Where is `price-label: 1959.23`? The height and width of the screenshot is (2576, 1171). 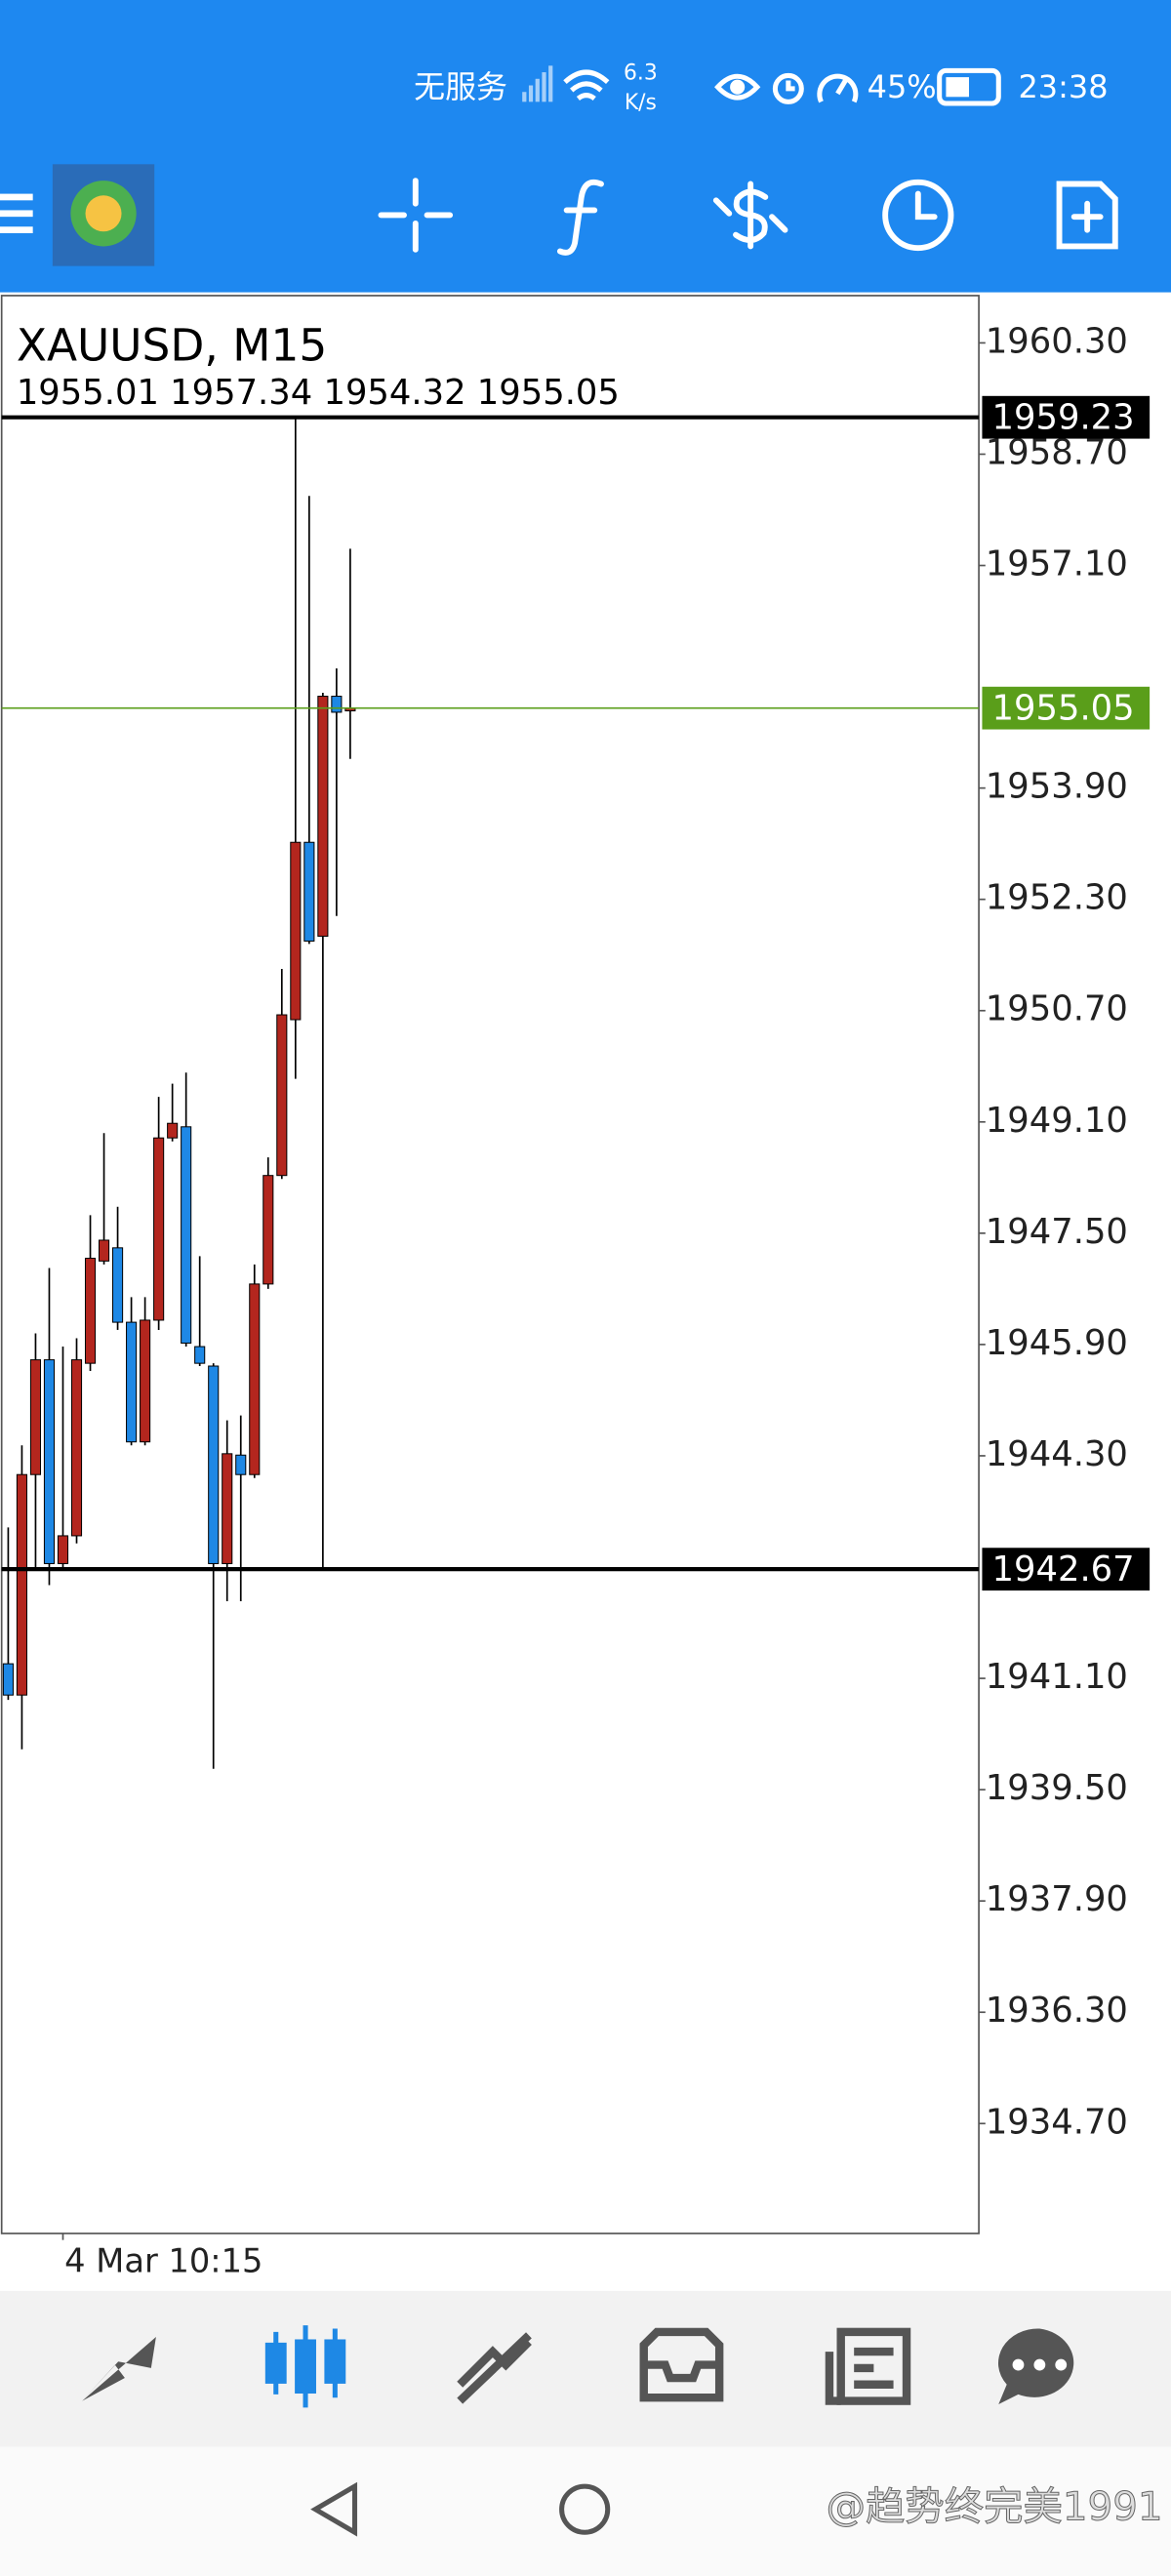
price-label: 1959.23 is located at coordinates (1063, 417).